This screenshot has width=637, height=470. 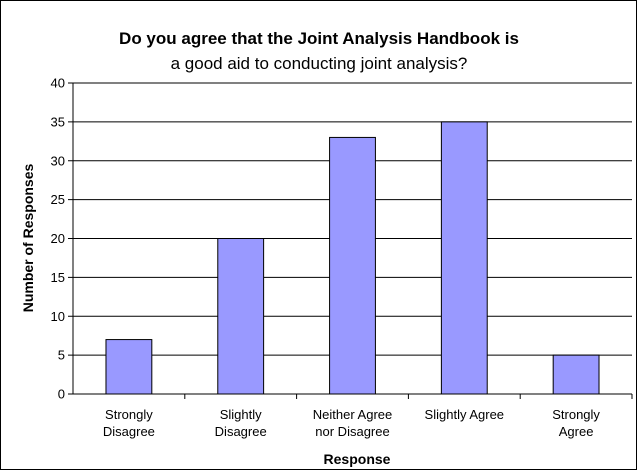 I want to click on y-tick-label-20: 20, so click(x=58, y=238).